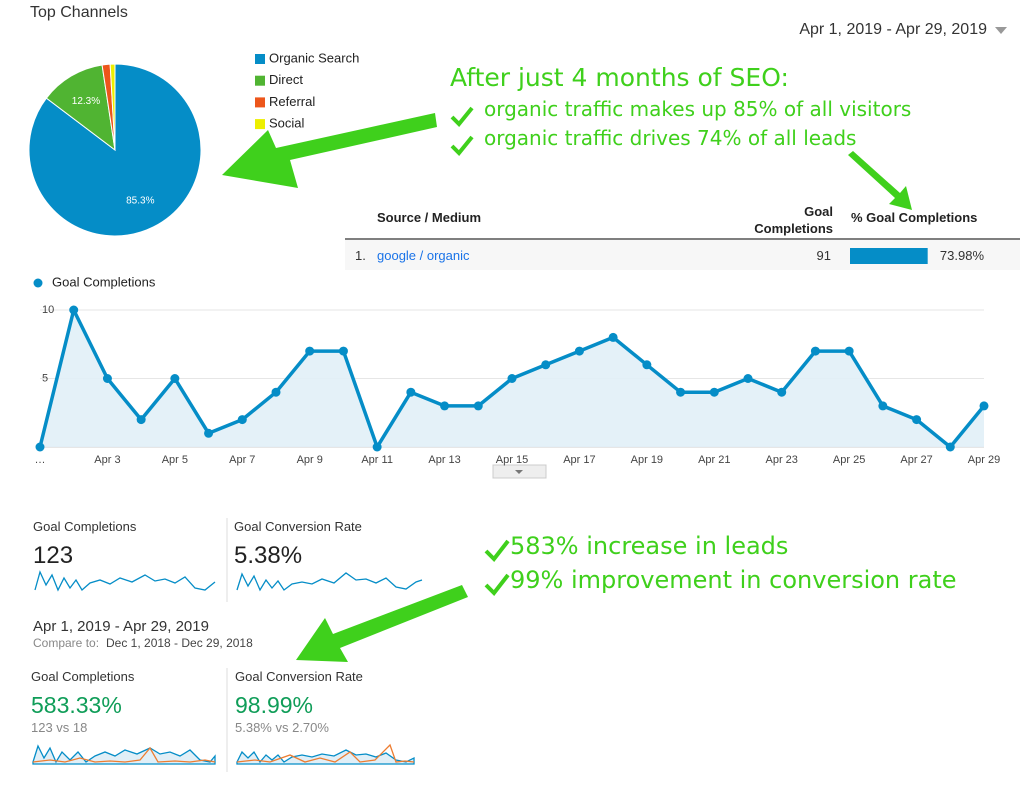  What do you see at coordinates (286, 79) in the screenshot?
I see `legend-label: Direct` at bounding box center [286, 79].